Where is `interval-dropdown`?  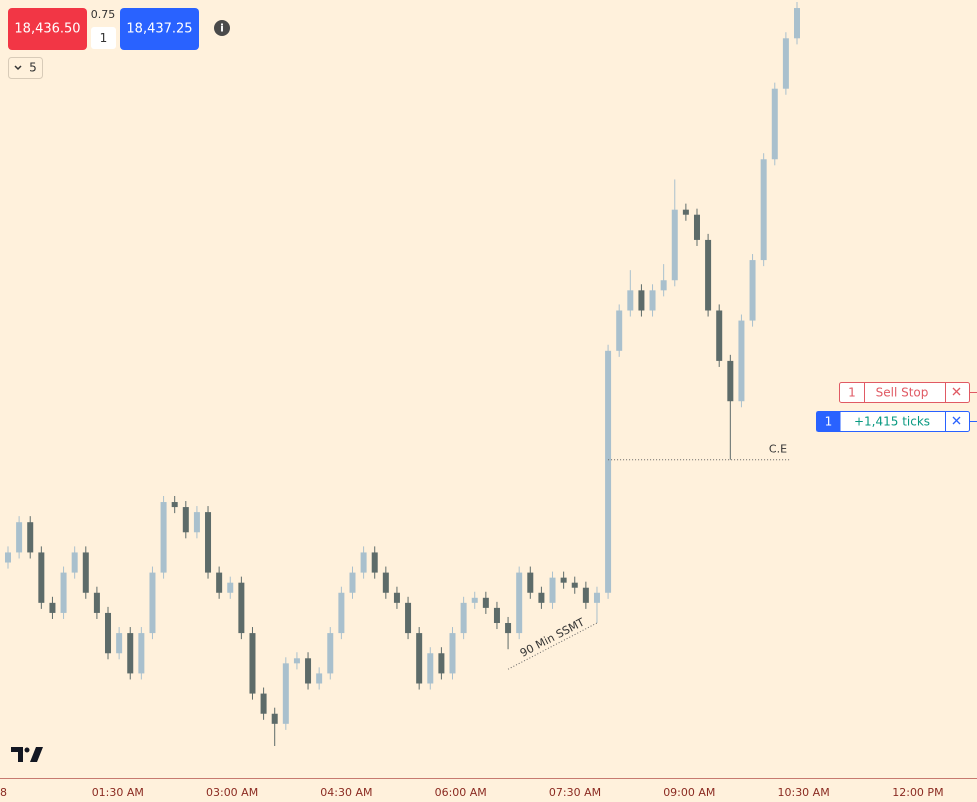
interval-dropdown is located at coordinates (25, 68).